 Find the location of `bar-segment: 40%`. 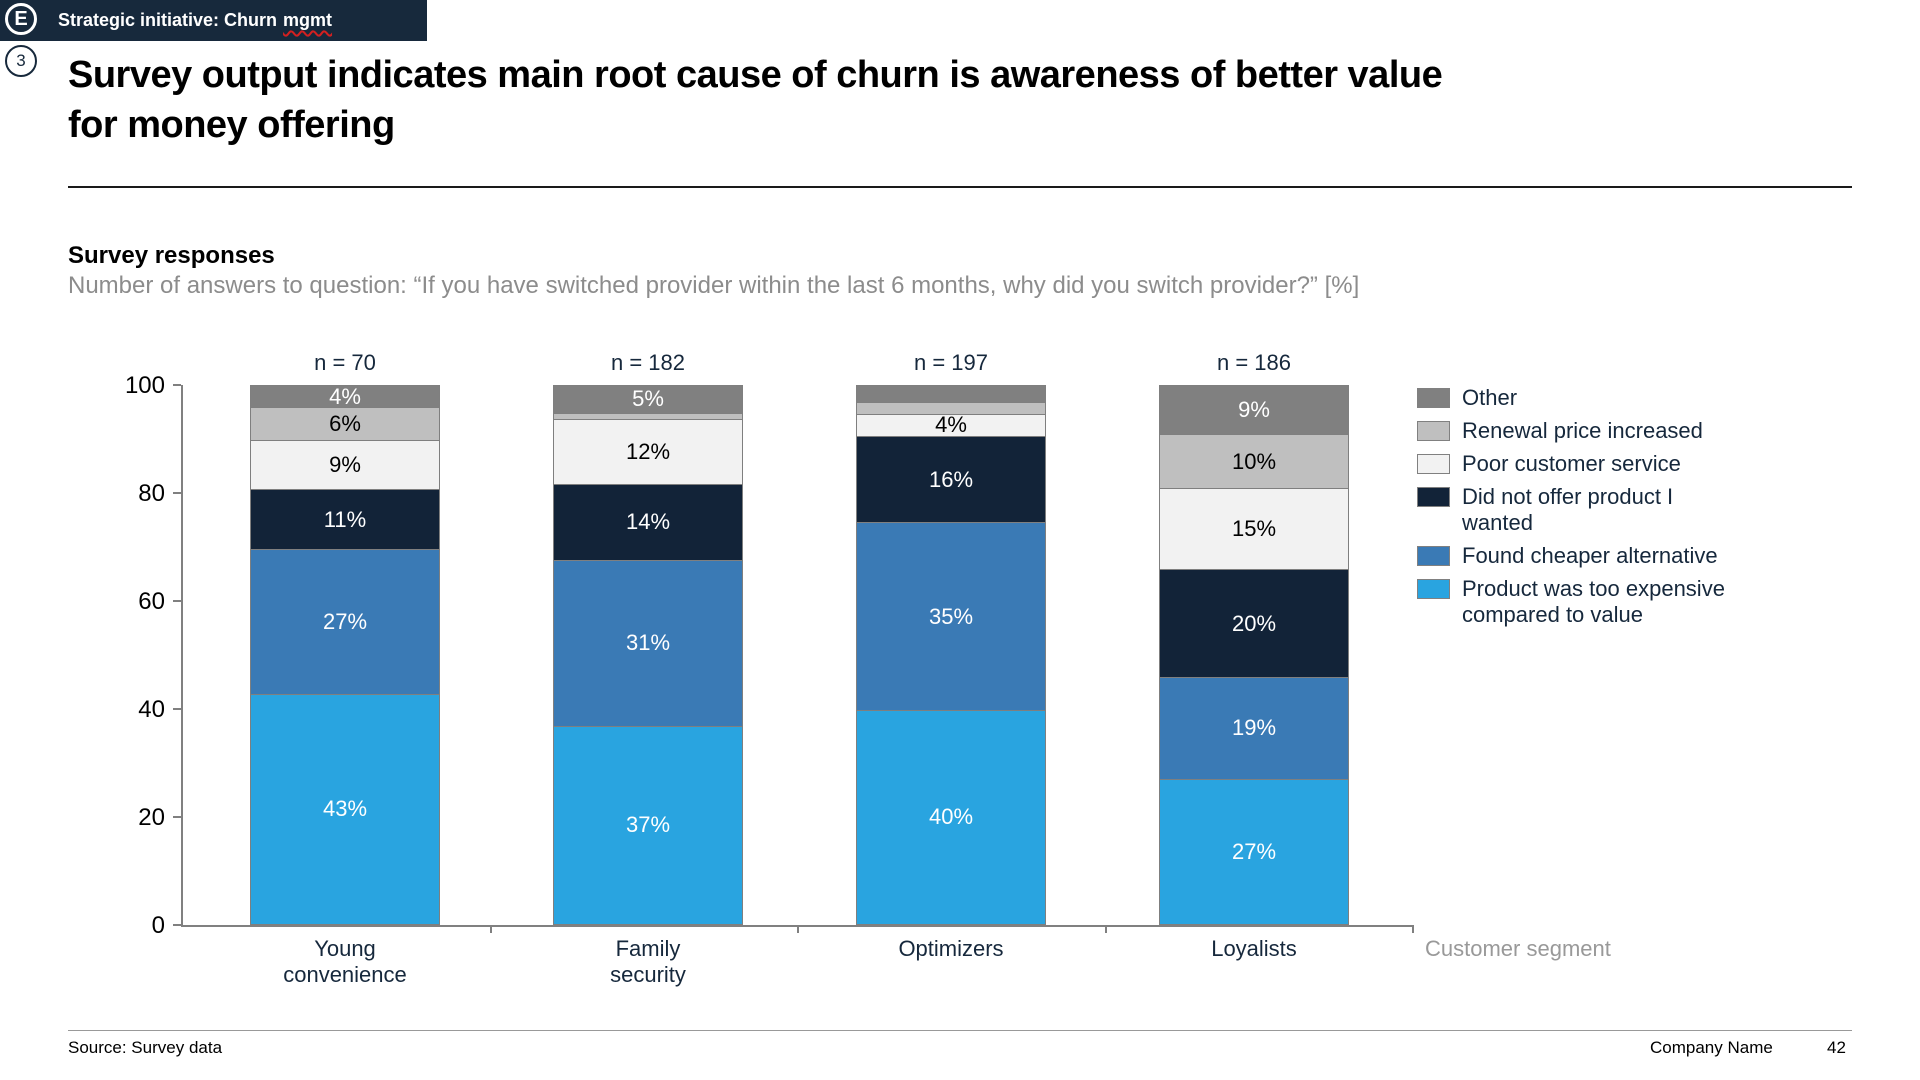

bar-segment: 40% is located at coordinates (951, 816).